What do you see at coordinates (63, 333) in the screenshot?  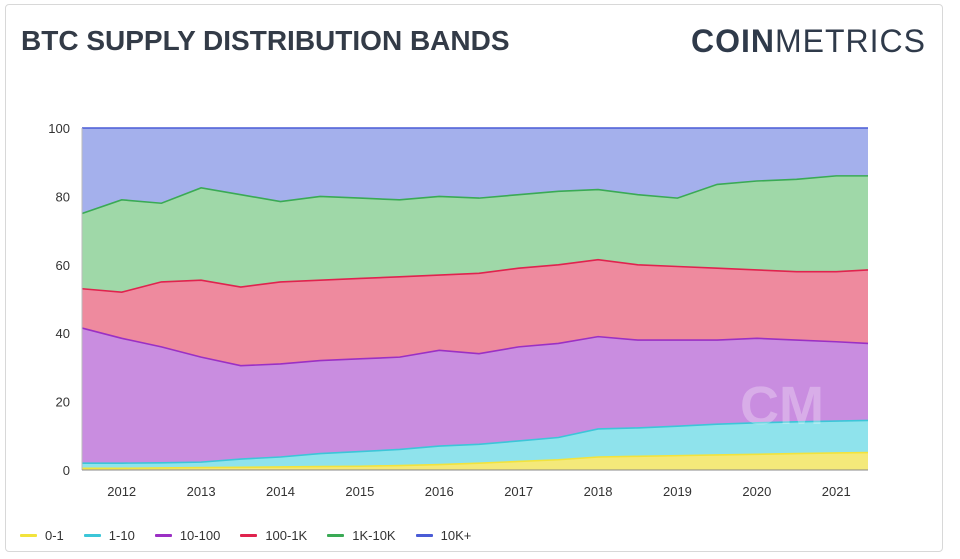 I see `y-tick-label: 40` at bounding box center [63, 333].